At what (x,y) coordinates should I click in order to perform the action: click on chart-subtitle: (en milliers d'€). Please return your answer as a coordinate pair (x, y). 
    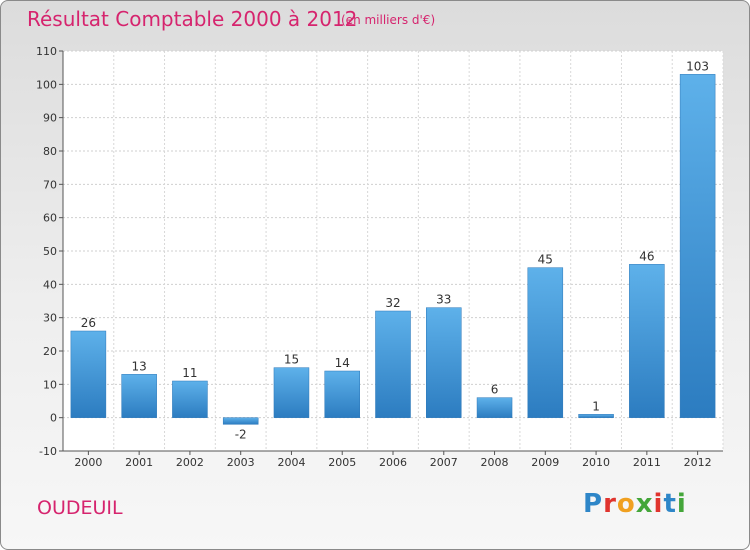
    Looking at the image, I should click on (388, 20).